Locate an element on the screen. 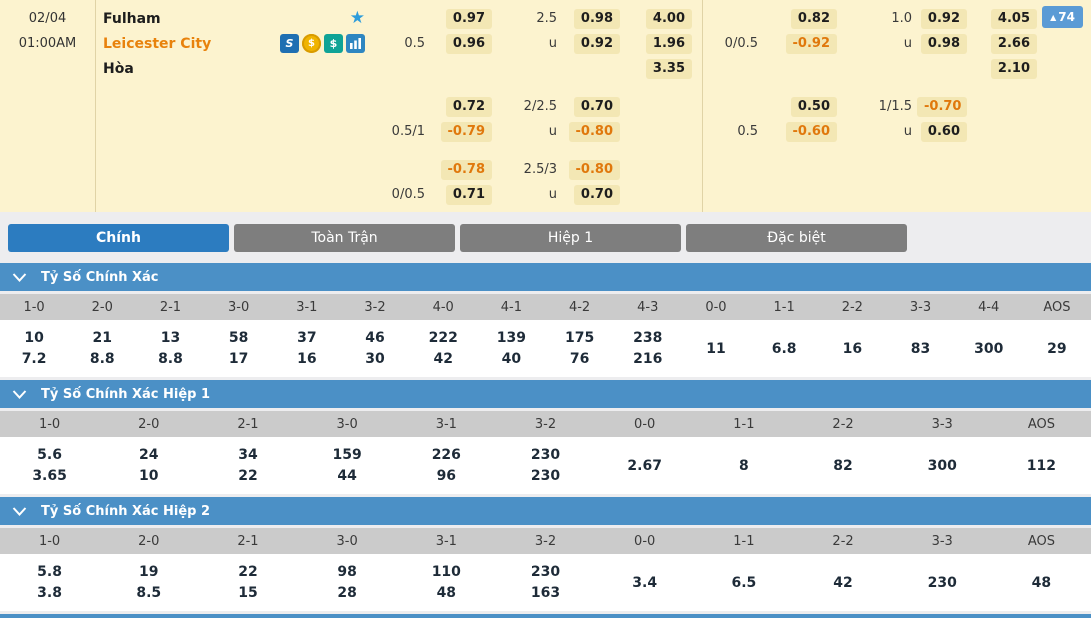  score-odds-cell: 13 8.8 is located at coordinates (170, 348).